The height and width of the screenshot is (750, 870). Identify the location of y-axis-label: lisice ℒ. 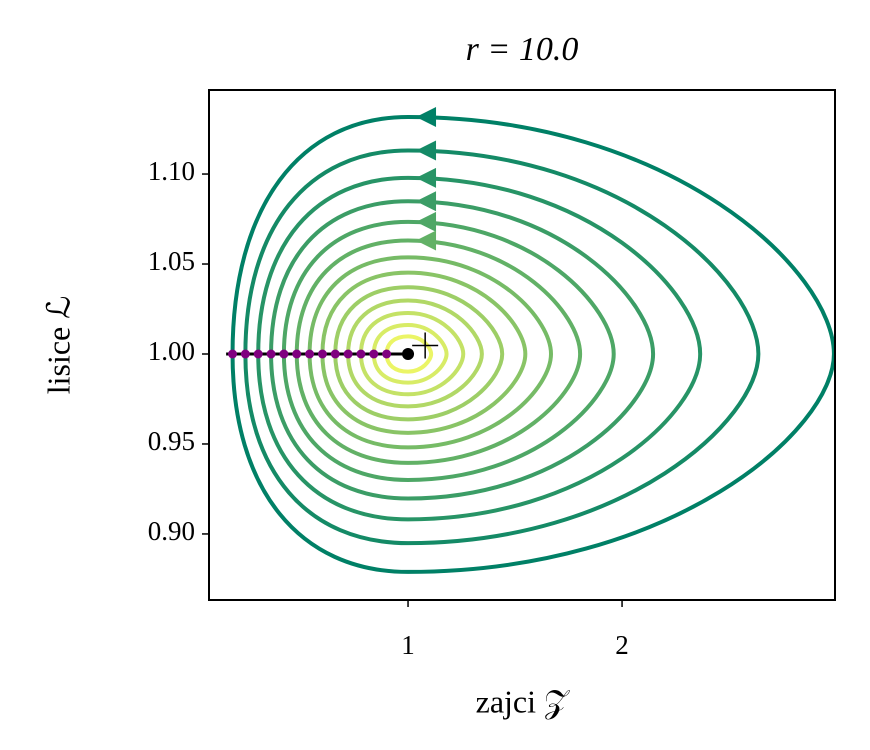
(58, 345).